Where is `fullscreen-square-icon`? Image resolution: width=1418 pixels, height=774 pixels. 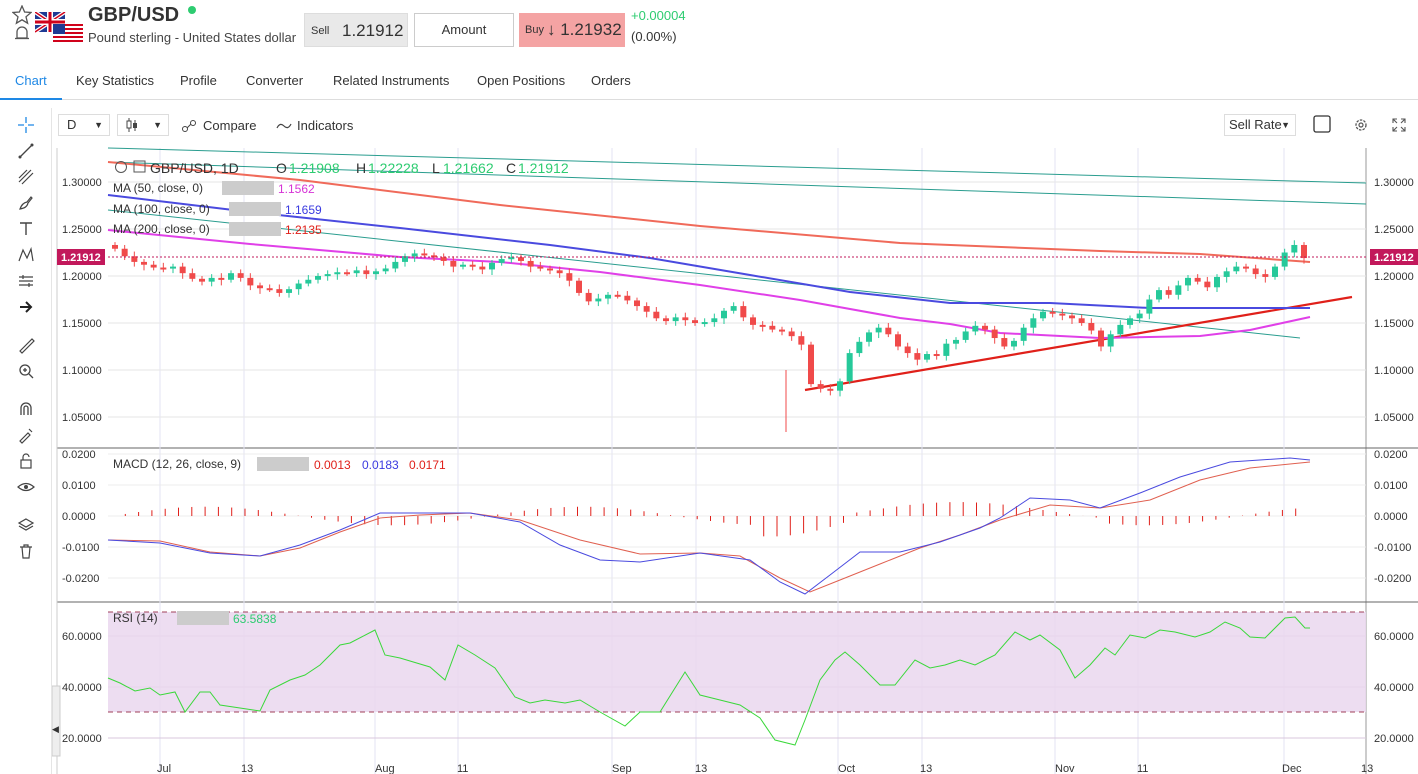 fullscreen-square-icon is located at coordinates (1322, 124).